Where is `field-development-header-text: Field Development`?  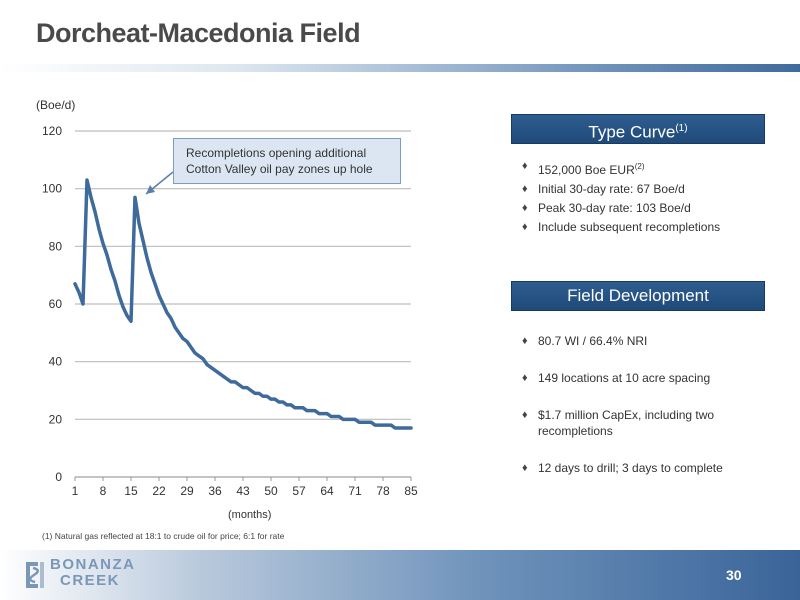
field-development-header-text: Field Development is located at coordinates (638, 295).